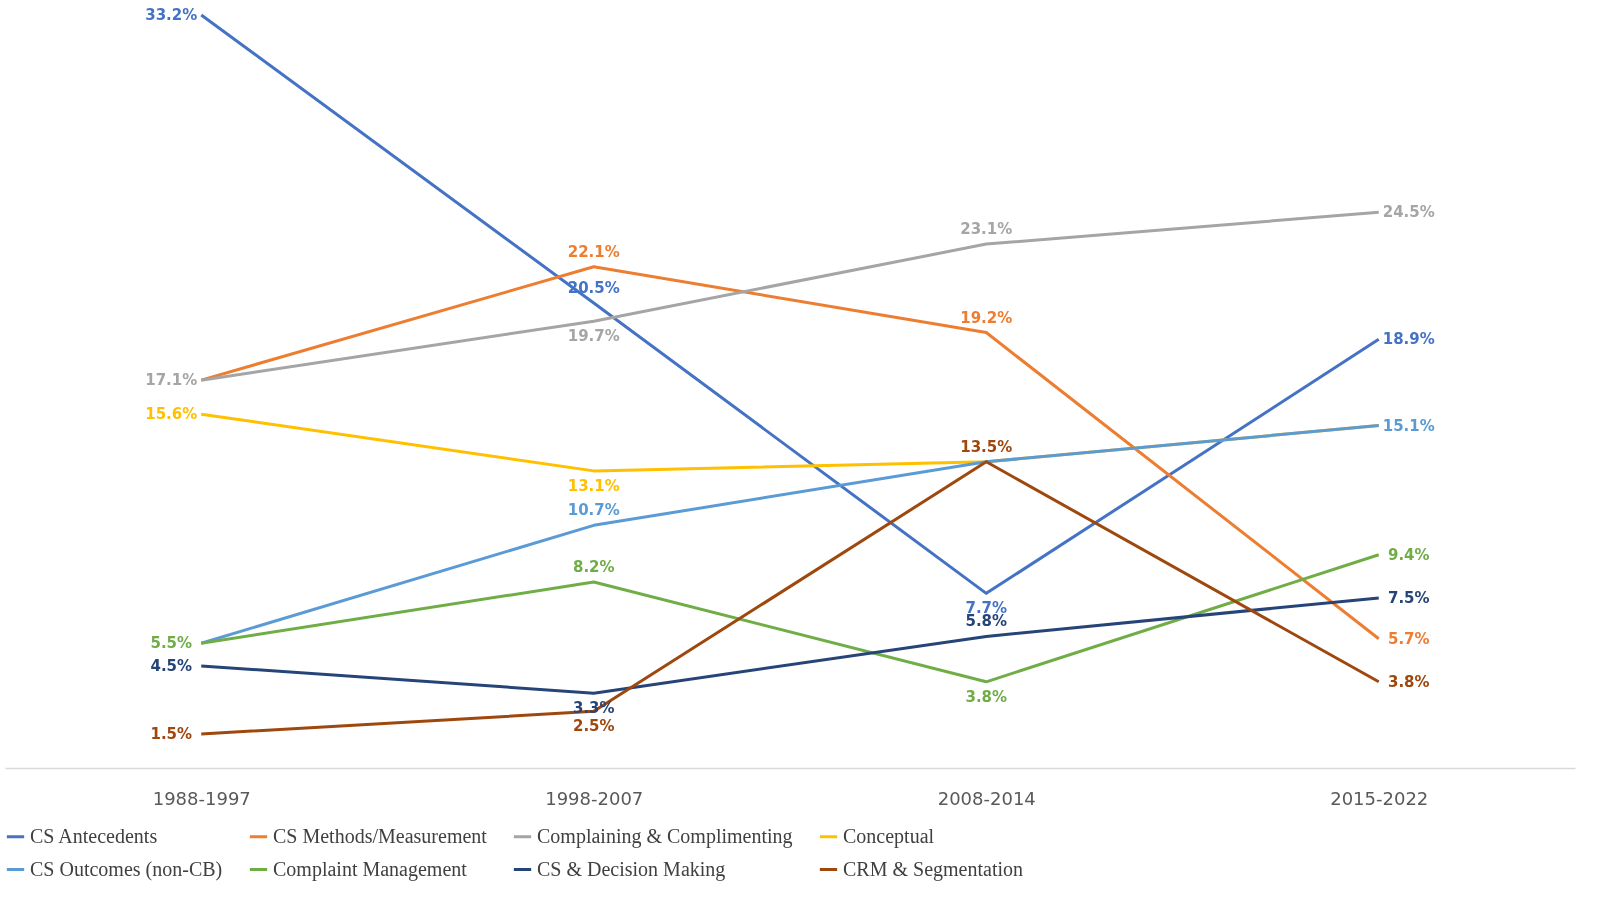 The image size is (1600, 909). Describe the element at coordinates (171, 15) in the screenshot. I see `data-label: 33.2%` at that location.